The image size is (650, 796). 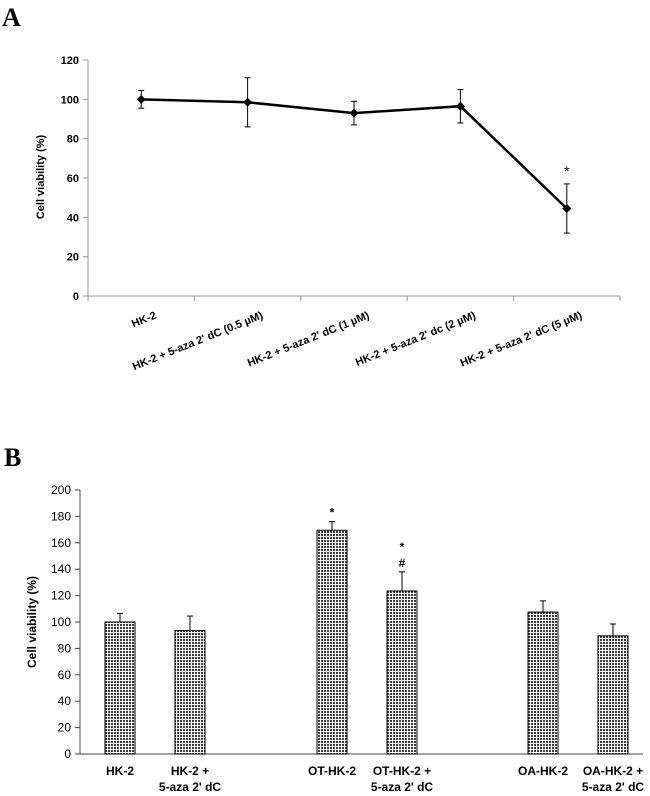 I want to click on panel-a-significance-marker: *, so click(x=567, y=171).